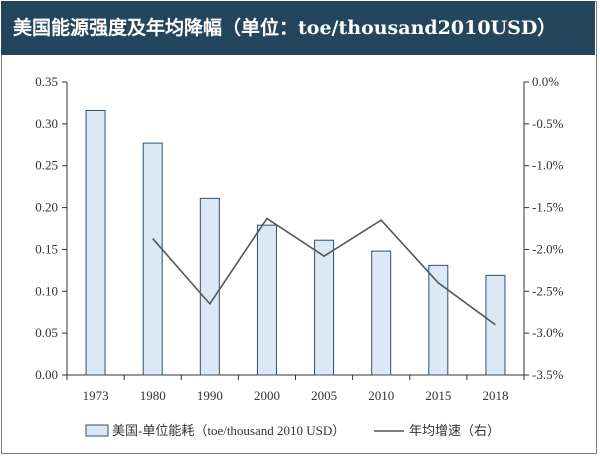  Describe the element at coordinates (495, 395) in the screenshot. I see `x-tick-label: 2018` at that location.